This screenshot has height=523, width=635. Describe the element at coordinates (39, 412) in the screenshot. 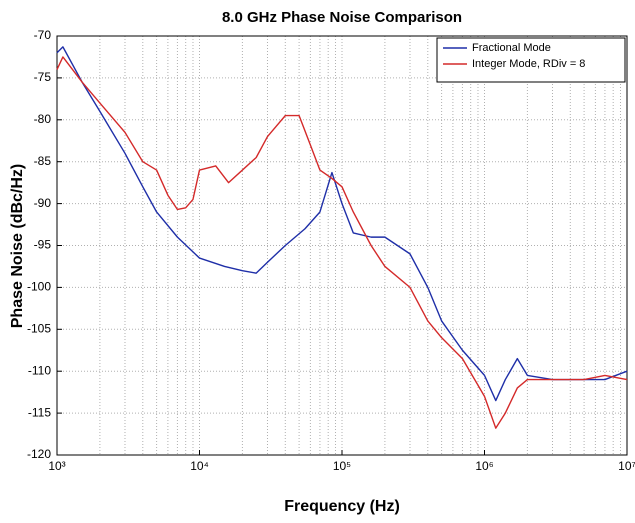

I see `y-tick-label: -115` at that location.